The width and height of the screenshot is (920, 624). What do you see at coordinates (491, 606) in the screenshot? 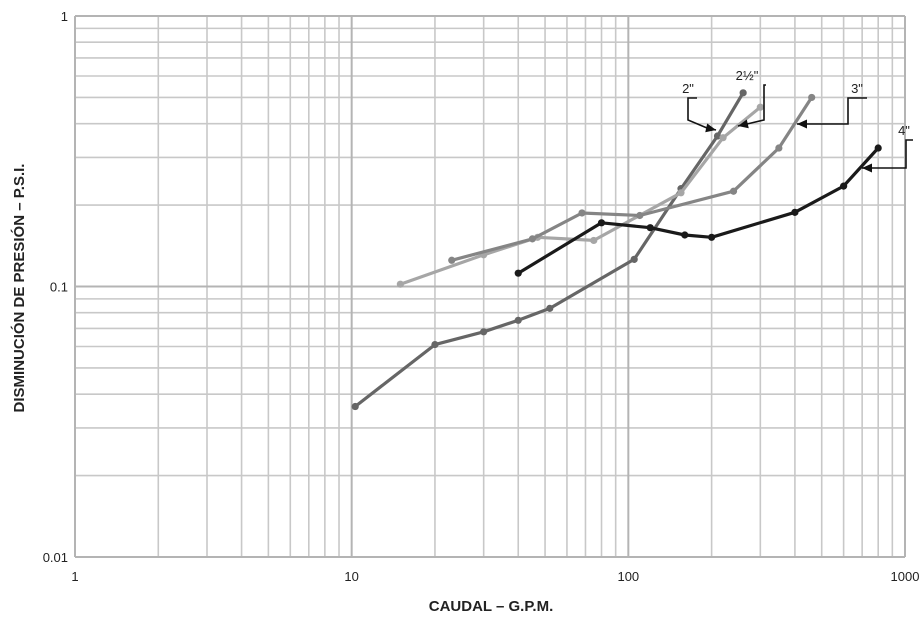
I see `x-axis-title: CAUDAL – G.P.M.` at bounding box center [491, 606].